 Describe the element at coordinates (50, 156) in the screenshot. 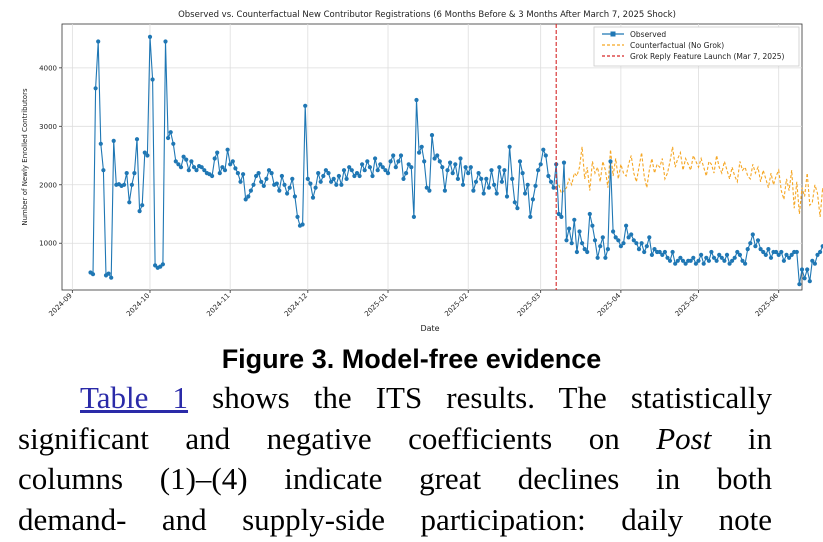

I see `y-axis-ticks: 1000 2000 3000 4000` at that location.